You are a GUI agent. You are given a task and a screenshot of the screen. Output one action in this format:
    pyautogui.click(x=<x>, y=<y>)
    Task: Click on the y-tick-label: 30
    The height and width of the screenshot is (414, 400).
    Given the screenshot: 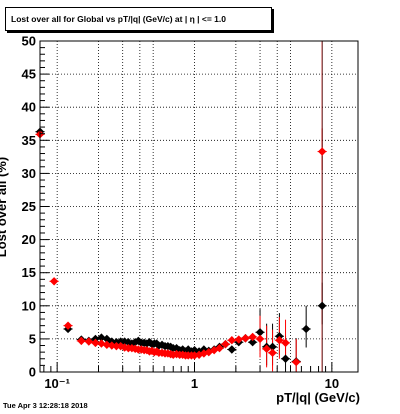 What is the action you would take?
    pyautogui.click(x=29, y=173)
    